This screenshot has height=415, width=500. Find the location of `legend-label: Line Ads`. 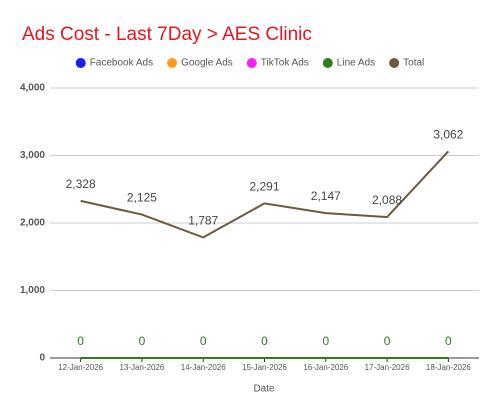

legend-label: Line Ads is located at coordinates (356, 63).